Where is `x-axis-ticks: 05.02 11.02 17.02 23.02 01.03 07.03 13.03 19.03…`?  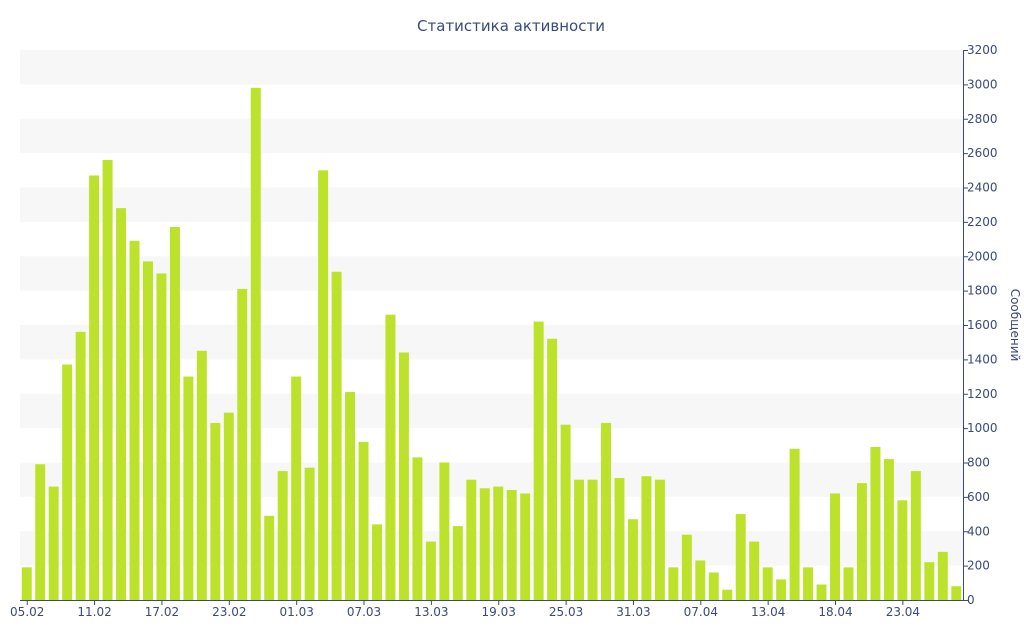
x-axis-ticks: 05.02 11.02 17.02 23.02 01.03 07.03 13.03 19.03… is located at coordinates (465, 609).